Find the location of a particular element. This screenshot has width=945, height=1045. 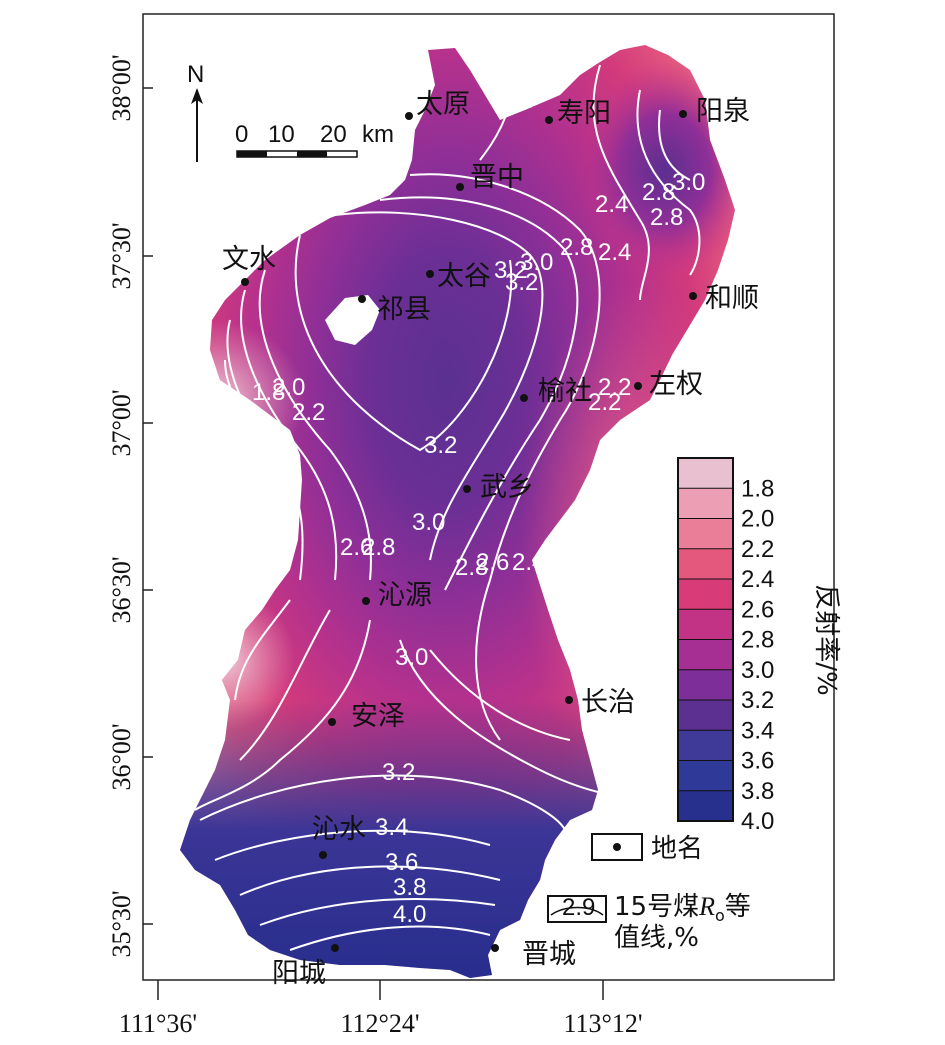

scale-bar: 0 10 20 km is located at coordinates (314, 139).